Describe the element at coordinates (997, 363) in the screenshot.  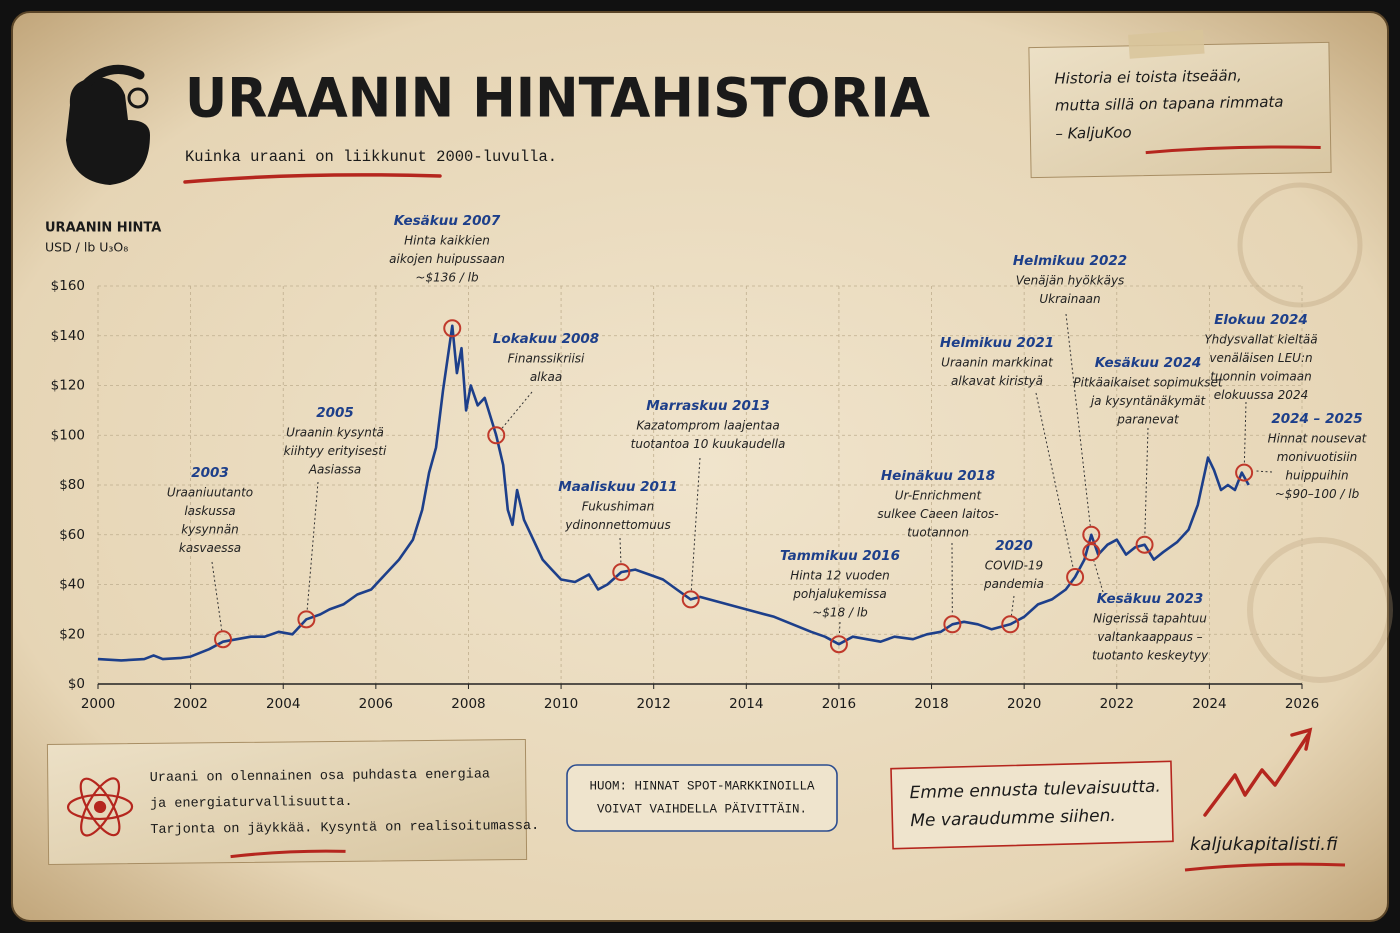
I see `annotation-text: Uraanin markkinat` at that location.